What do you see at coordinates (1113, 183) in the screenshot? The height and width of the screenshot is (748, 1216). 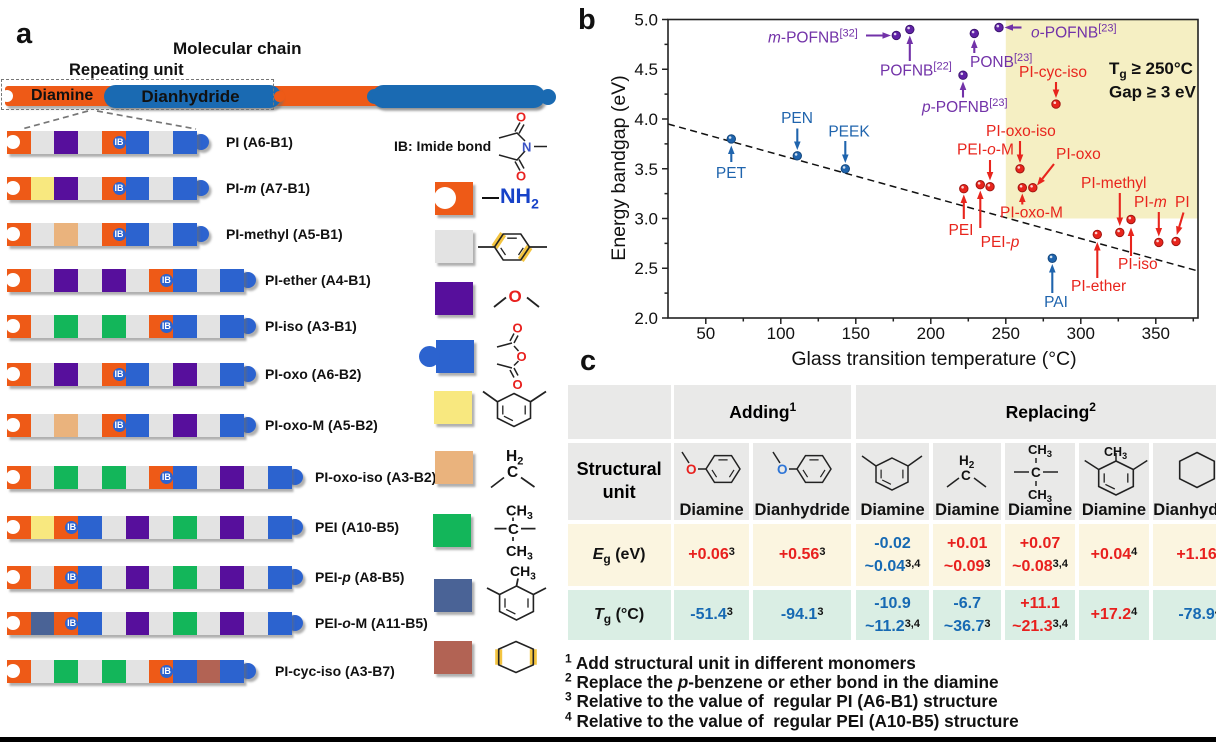 I see `svg-text: PI-methyl` at bounding box center [1113, 183].